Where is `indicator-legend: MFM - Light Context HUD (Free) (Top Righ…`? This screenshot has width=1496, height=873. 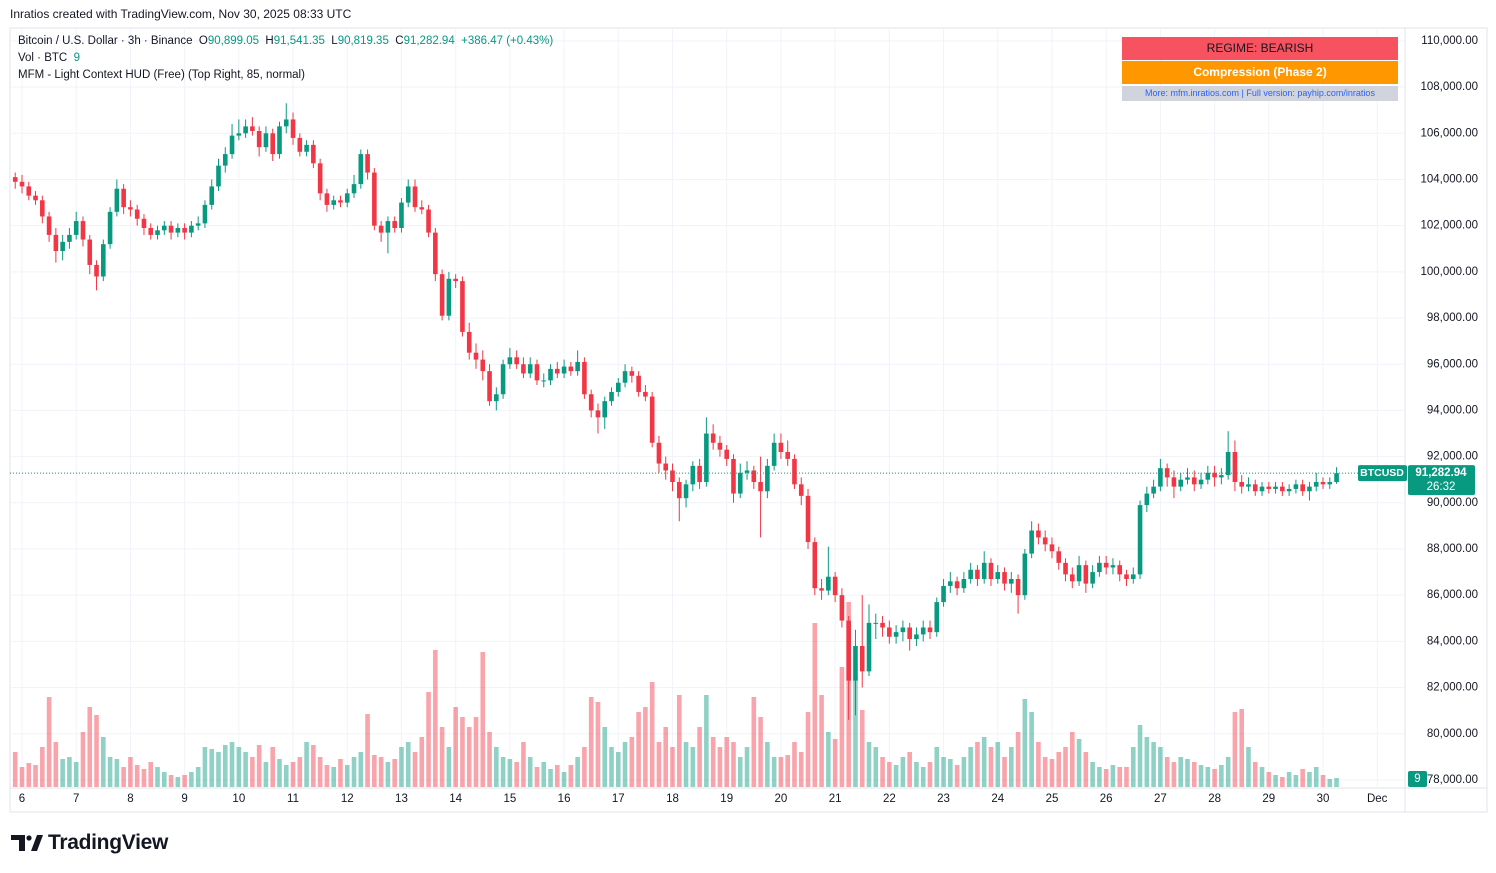
indicator-legend: MFM - Light Context HUD (Free) (Top Righ… is located at coordinates (161, 75).